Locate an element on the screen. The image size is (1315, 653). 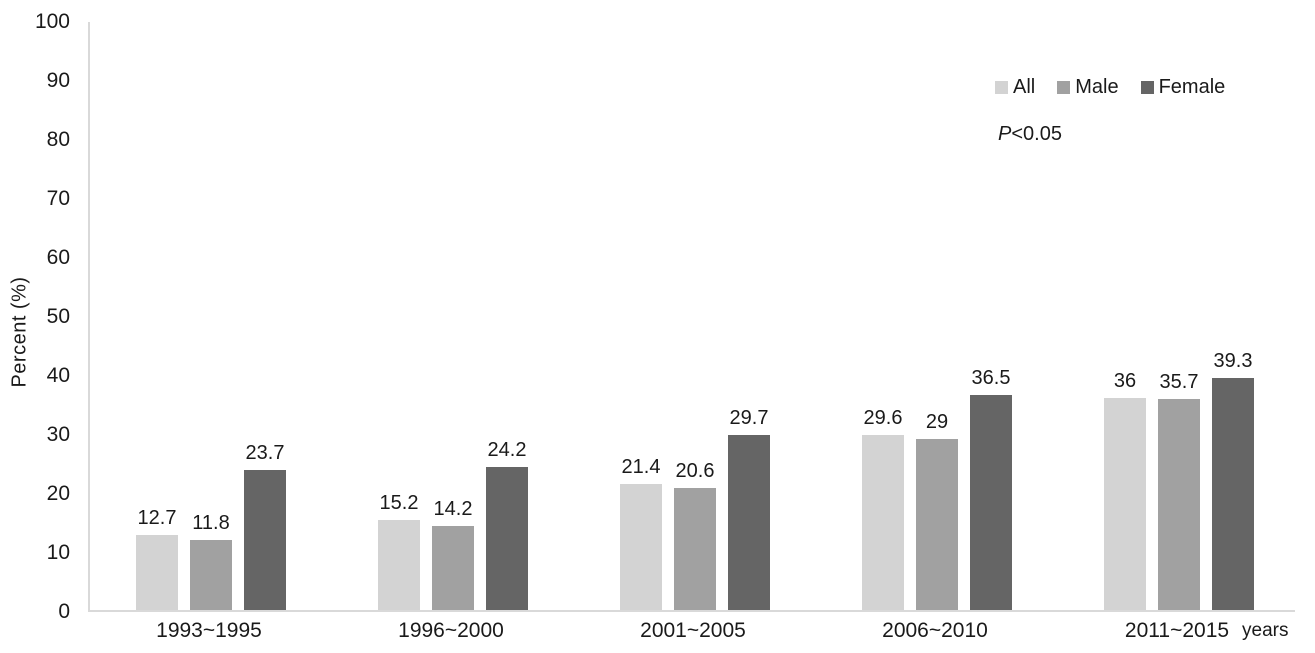
legend-item-female: Female is located at coordinates (1183, 87).